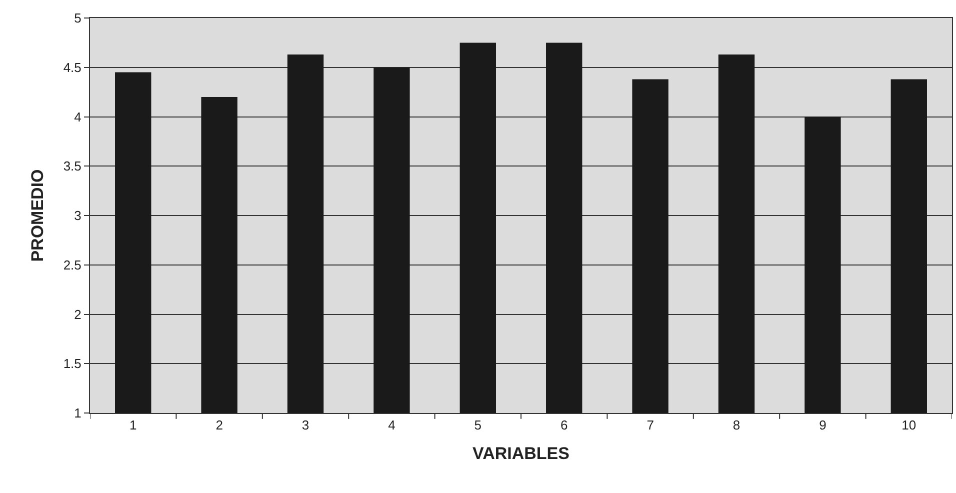 The image size is (956, 493). I want to click on x-tick-label: 3, so click(306, 425).